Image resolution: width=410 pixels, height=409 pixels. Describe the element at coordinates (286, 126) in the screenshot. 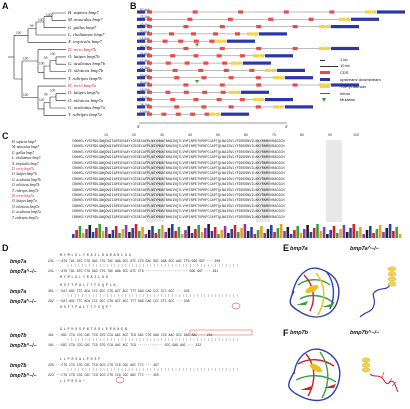

I see `three-prime-label: 3'` at that location.